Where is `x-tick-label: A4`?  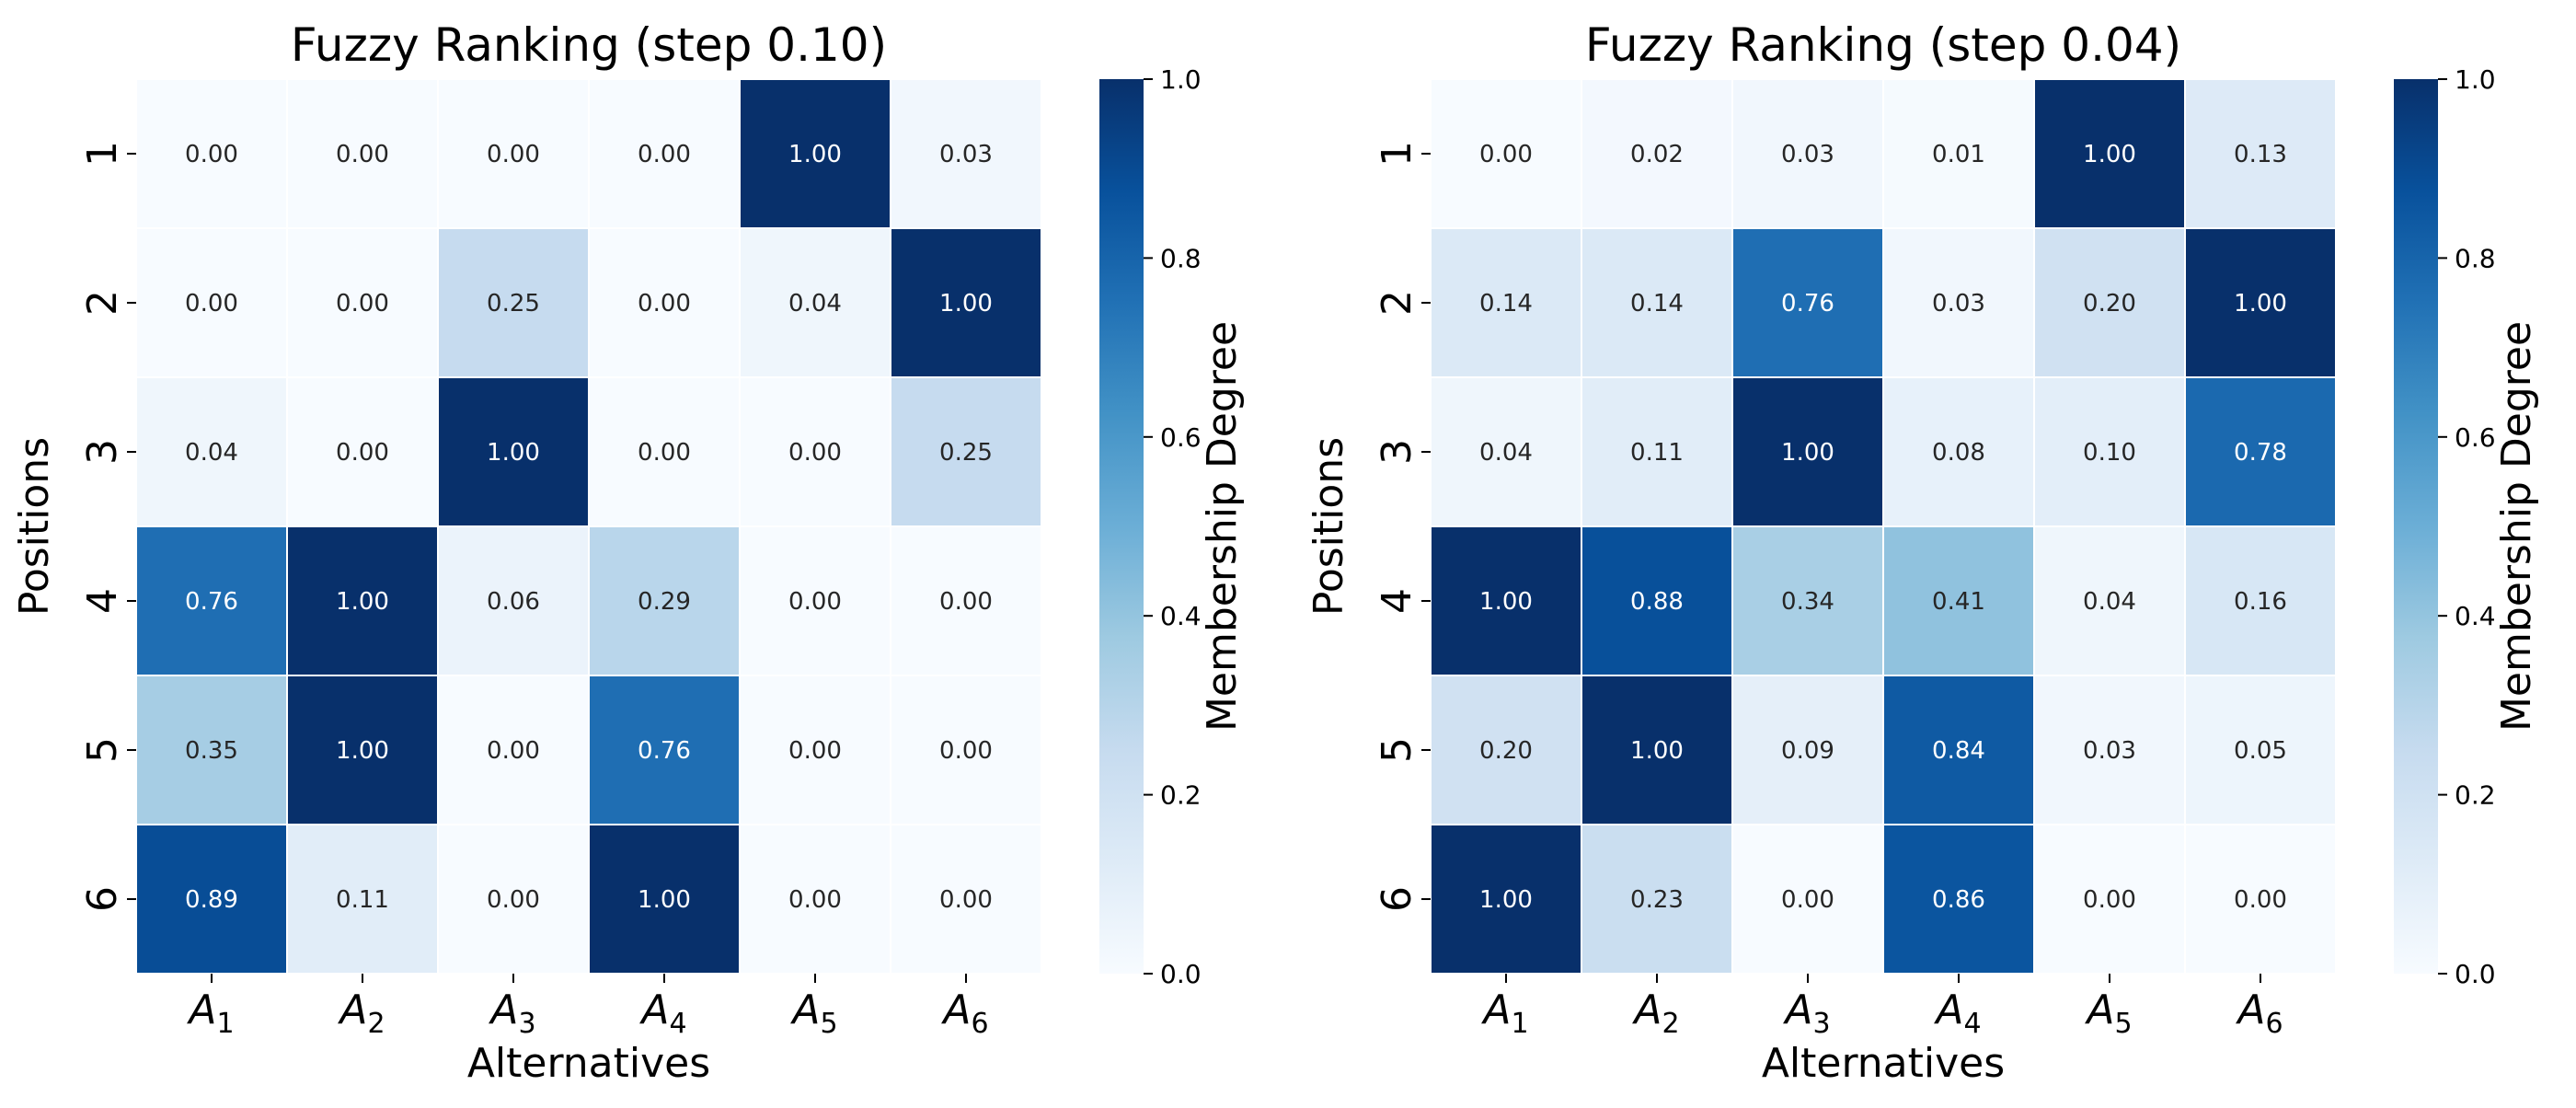
x-tick-label: A4 is located at coordinates (1957, 1013).